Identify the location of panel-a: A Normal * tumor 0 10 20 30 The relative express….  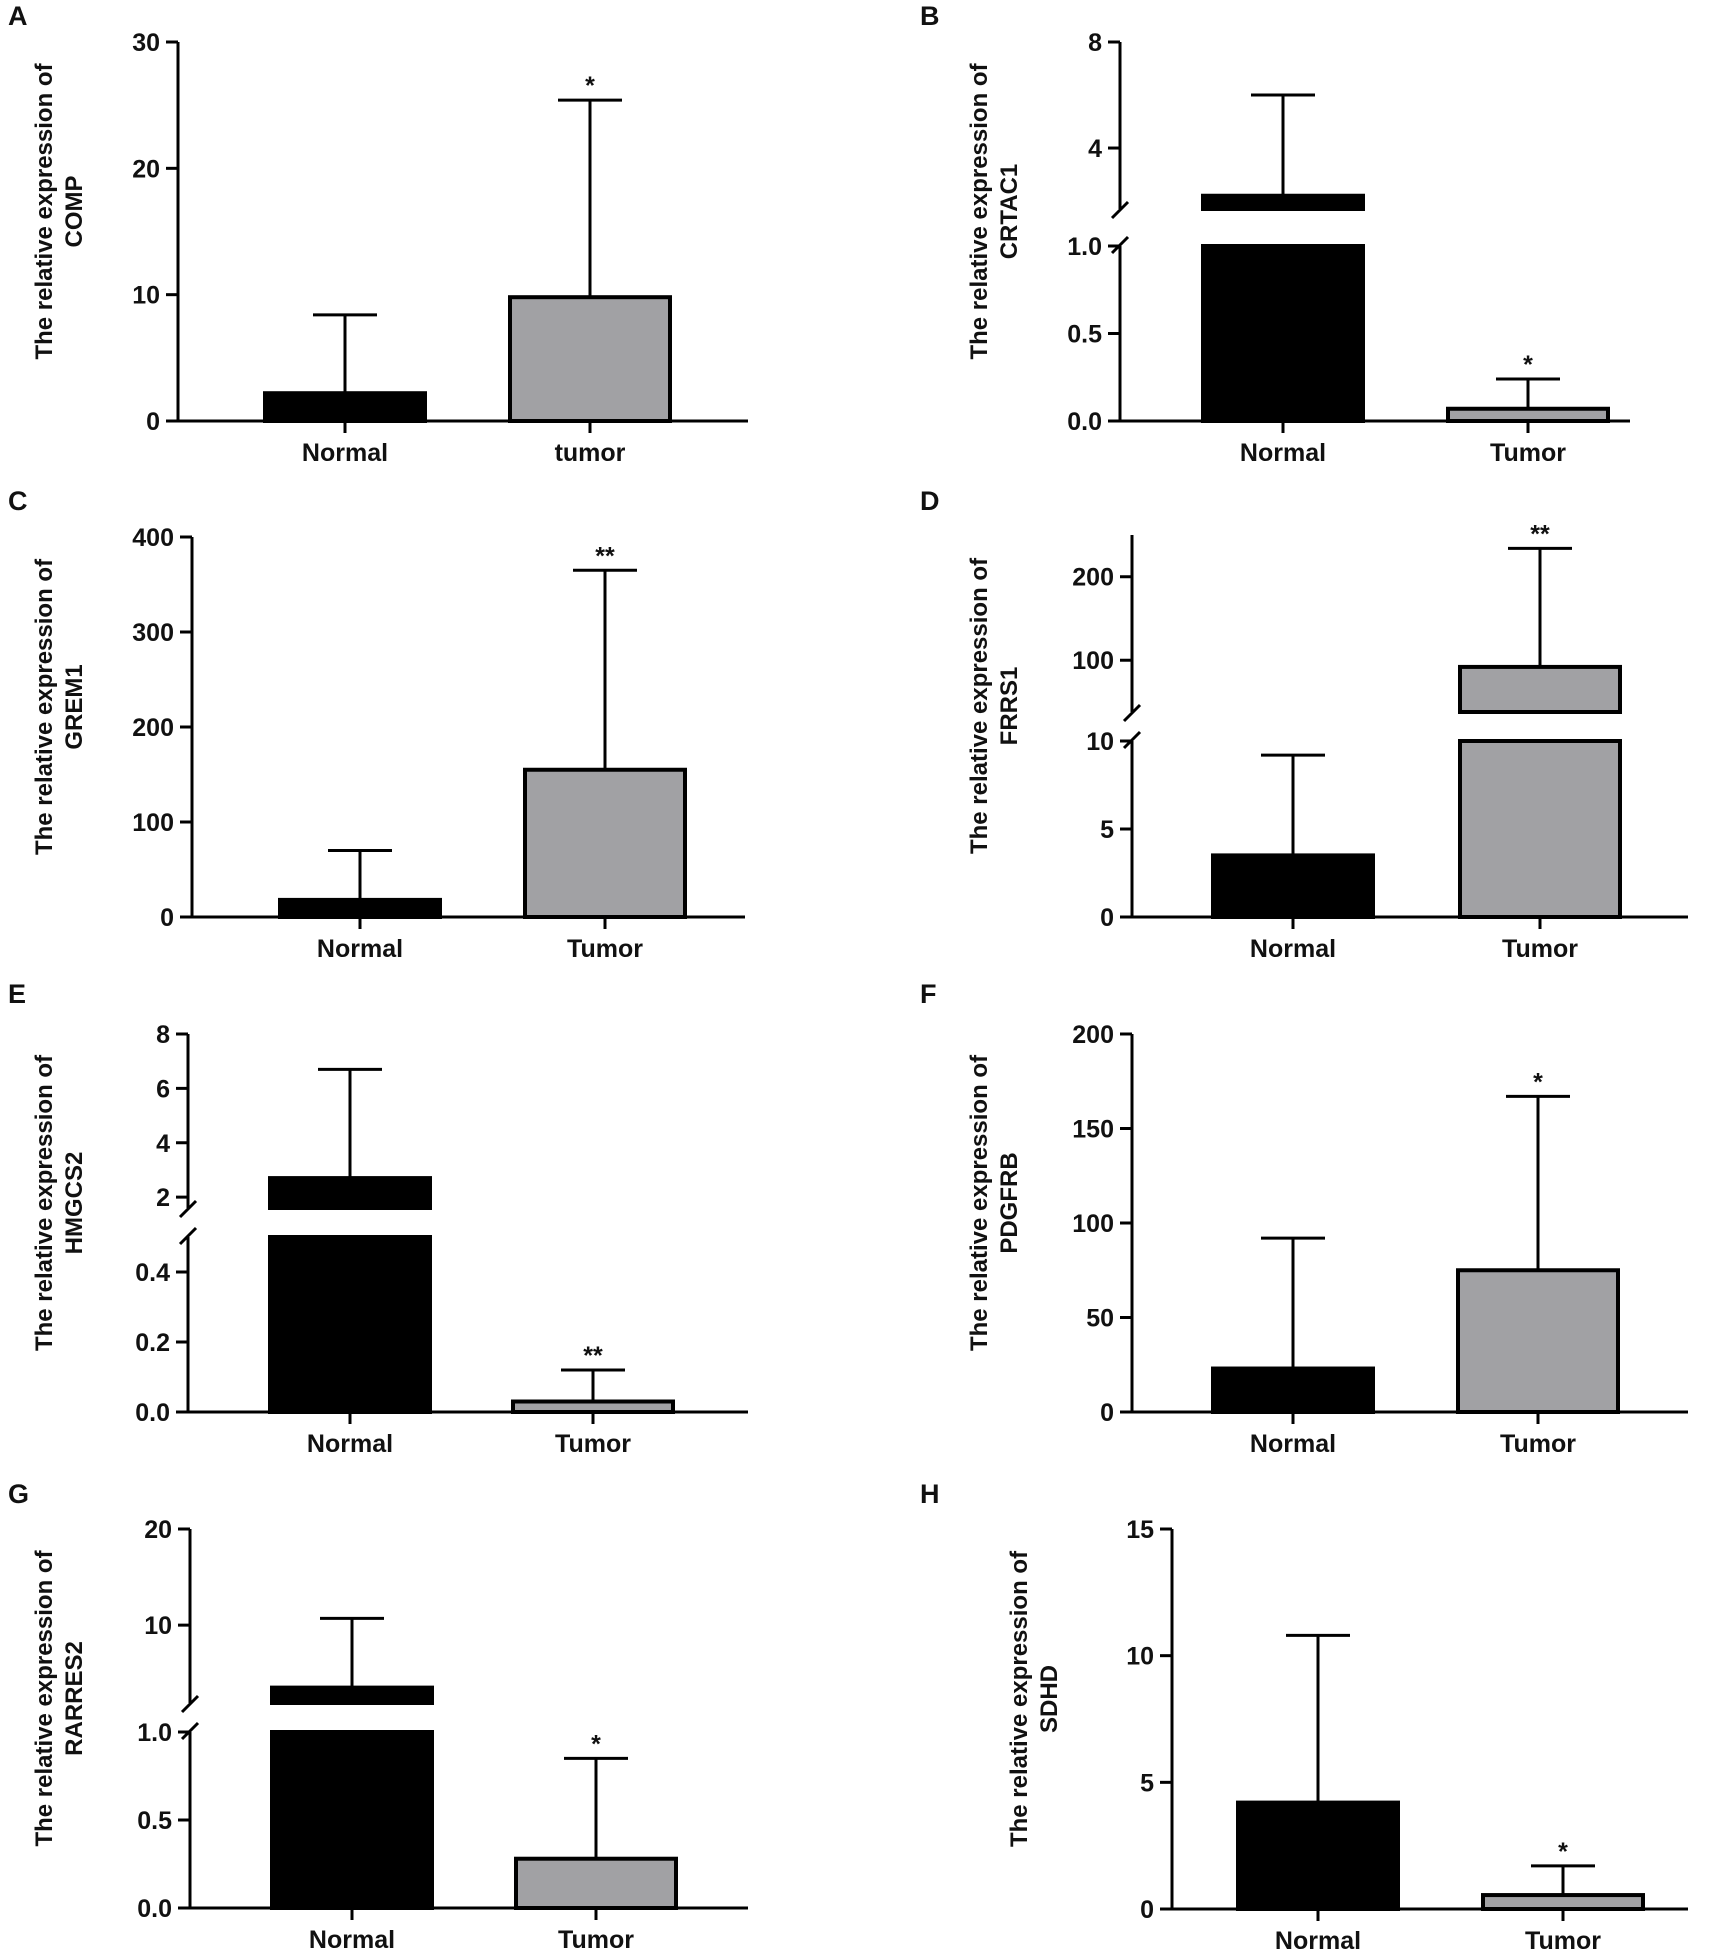
(378, 234).